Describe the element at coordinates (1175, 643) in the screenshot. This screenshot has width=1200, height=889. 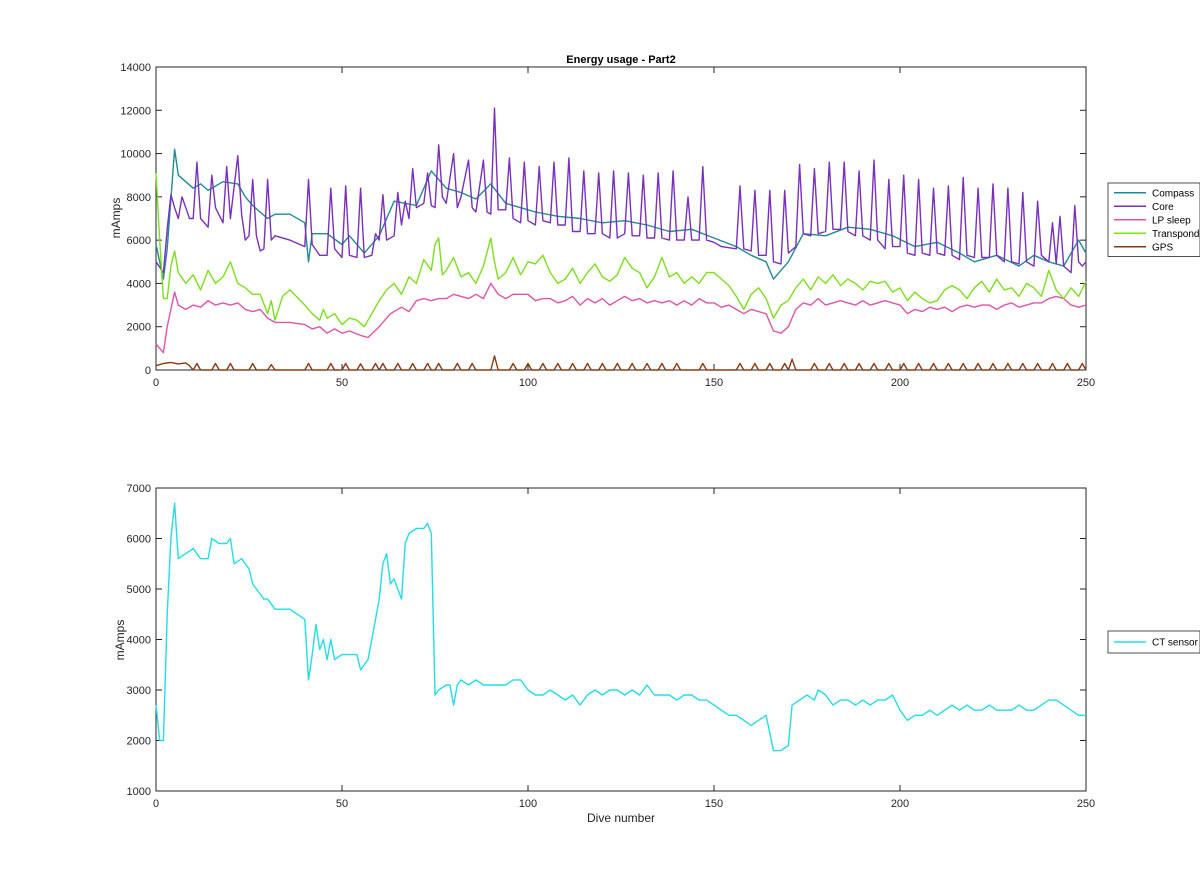
I see `legend-label: CT sensor` at that location.